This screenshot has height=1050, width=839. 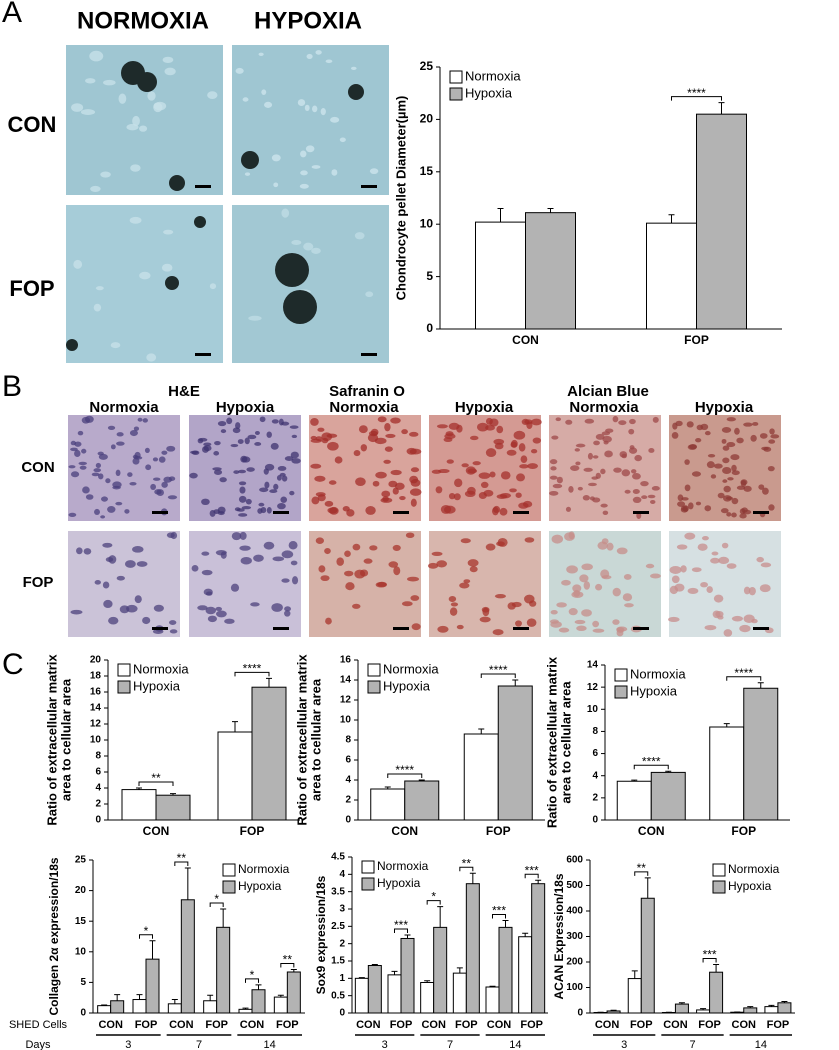 I want to click on stain-label: Safranin O, so click(x=367, y=391).